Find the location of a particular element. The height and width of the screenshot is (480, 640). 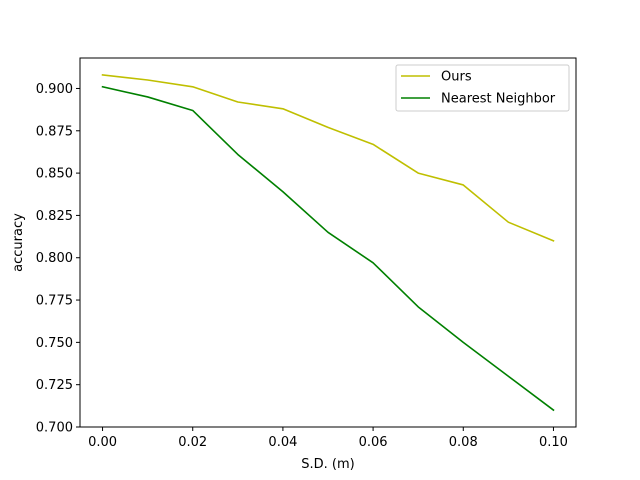

y-tick-label: 0.775 is located at coordinates (54, 301).